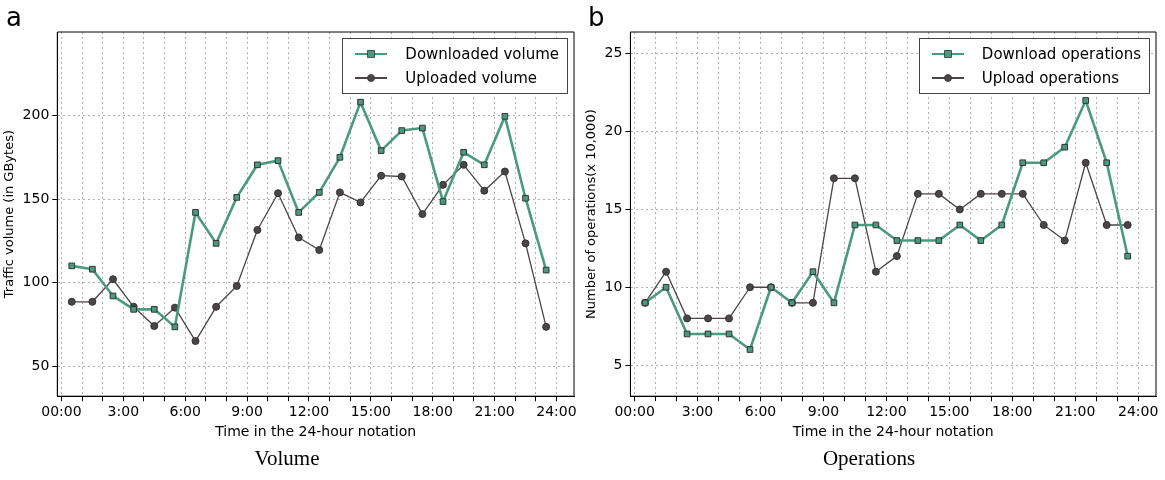 This screenshot has width=1165, height=480. I want to click on y-tick-label: 100, so click(36, 281).